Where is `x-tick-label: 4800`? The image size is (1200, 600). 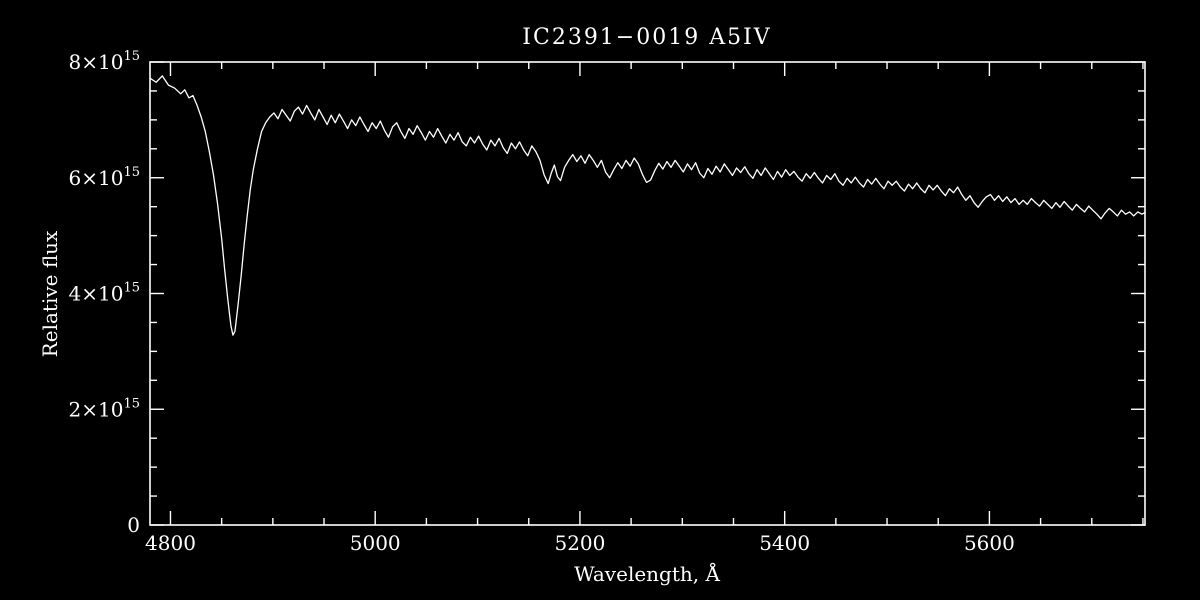
x-tick-label: 4800 is located at coordinates (170, 543).